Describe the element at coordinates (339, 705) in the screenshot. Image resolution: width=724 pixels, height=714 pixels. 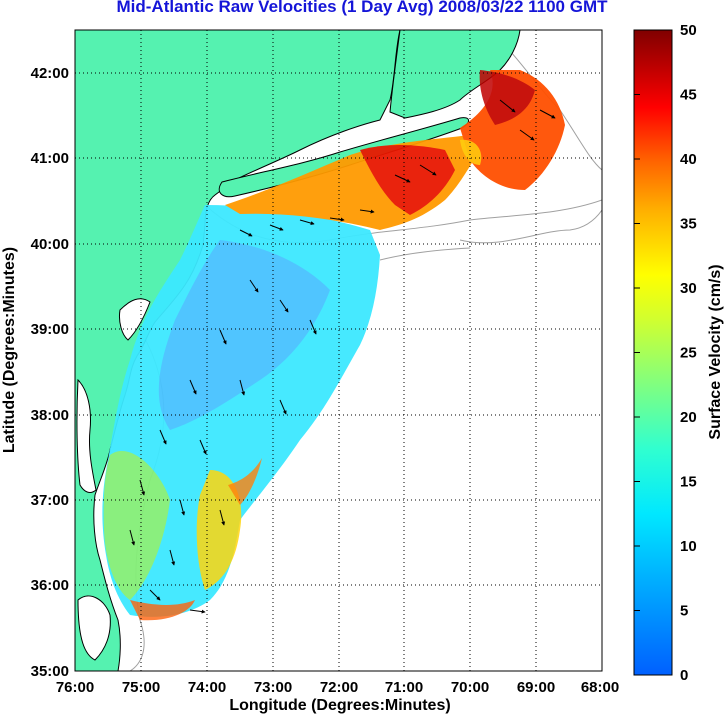
I see `x-axis-label: Longitude (Degrees:Minutes)` at that location.